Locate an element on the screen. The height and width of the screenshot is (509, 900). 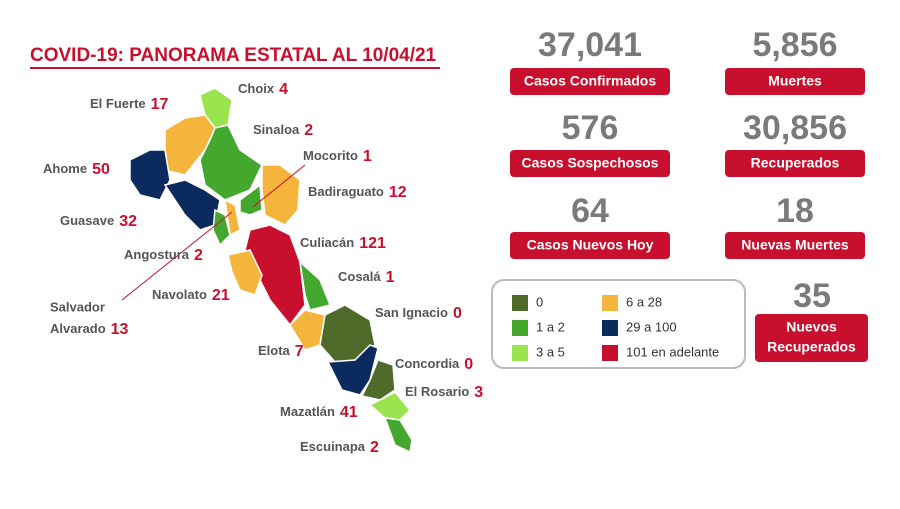
municipality-label: Angostura 2 is located at coordinates (163, 255).